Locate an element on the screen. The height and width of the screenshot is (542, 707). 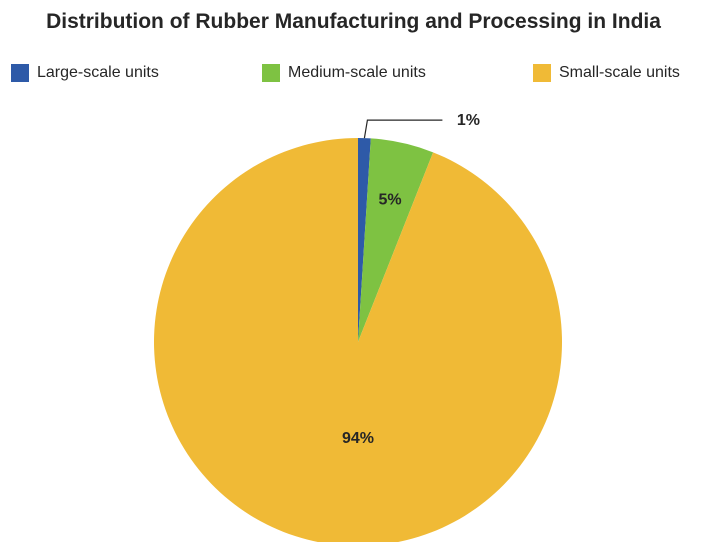
legend-swatch-medium-scale is located at coordinates (271, 73).